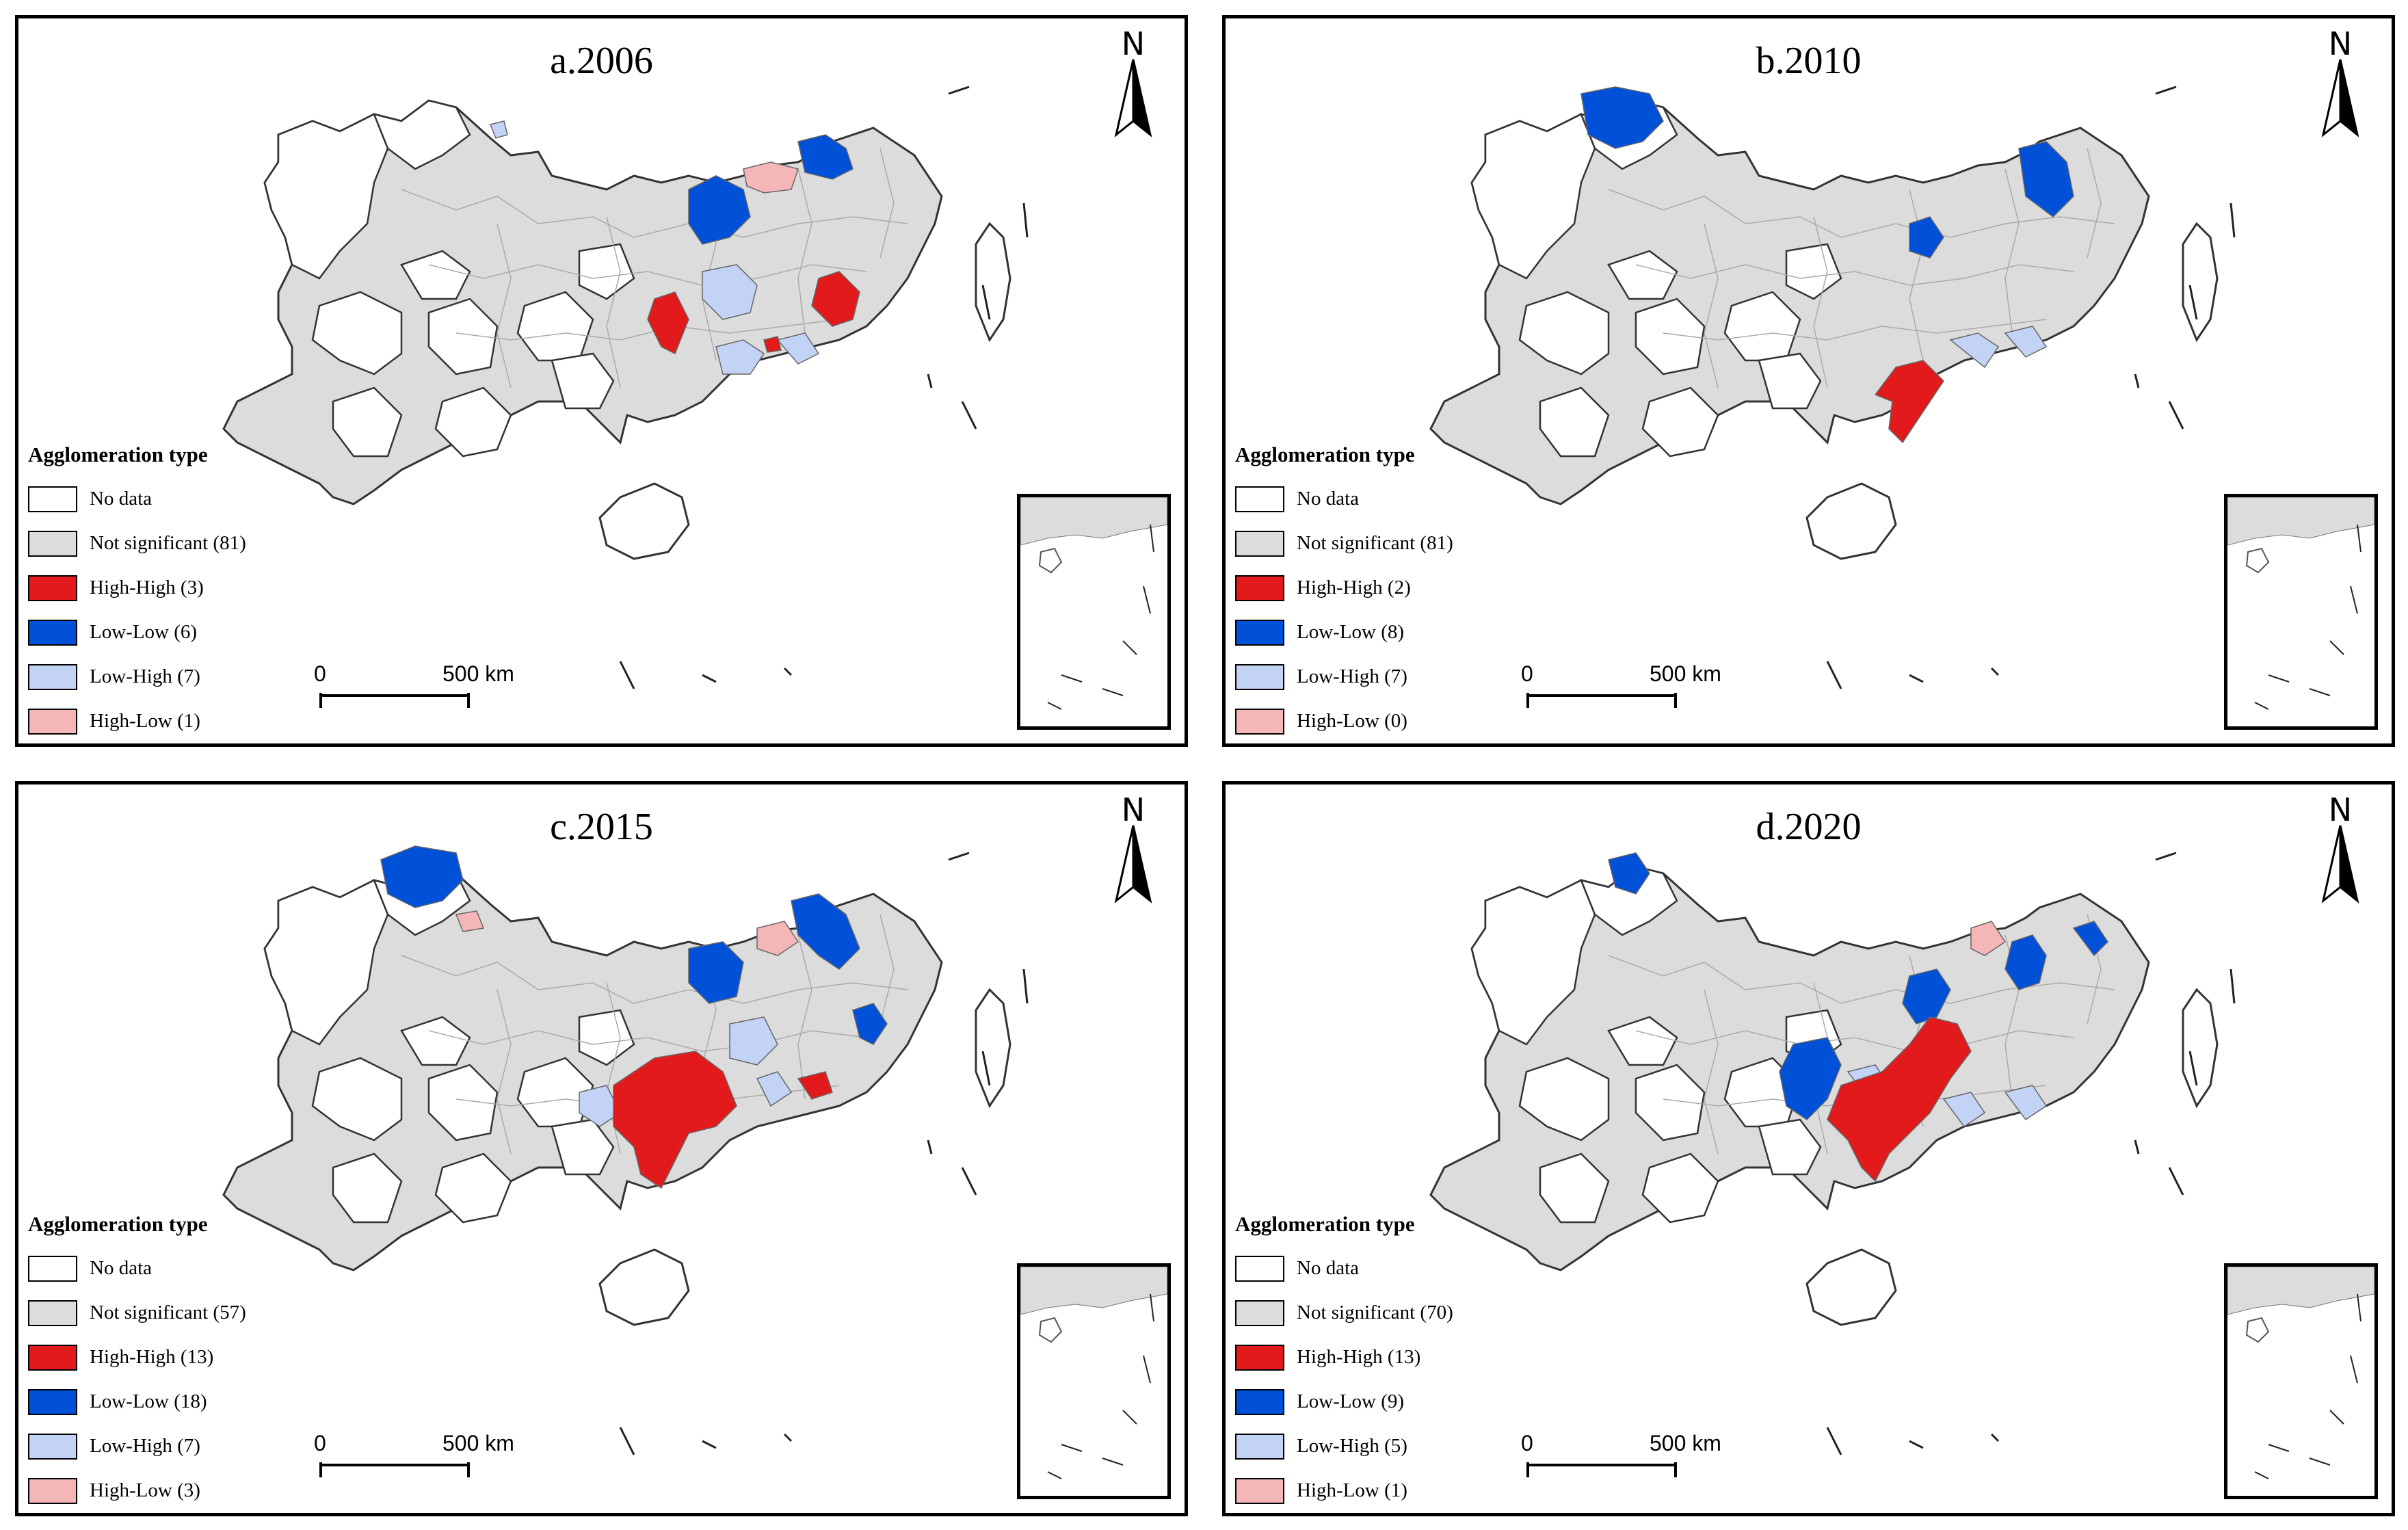  Describe the element at coordinates (137, 1357) in the screenshot. I see `legend-item: High-High (13)` at that location.